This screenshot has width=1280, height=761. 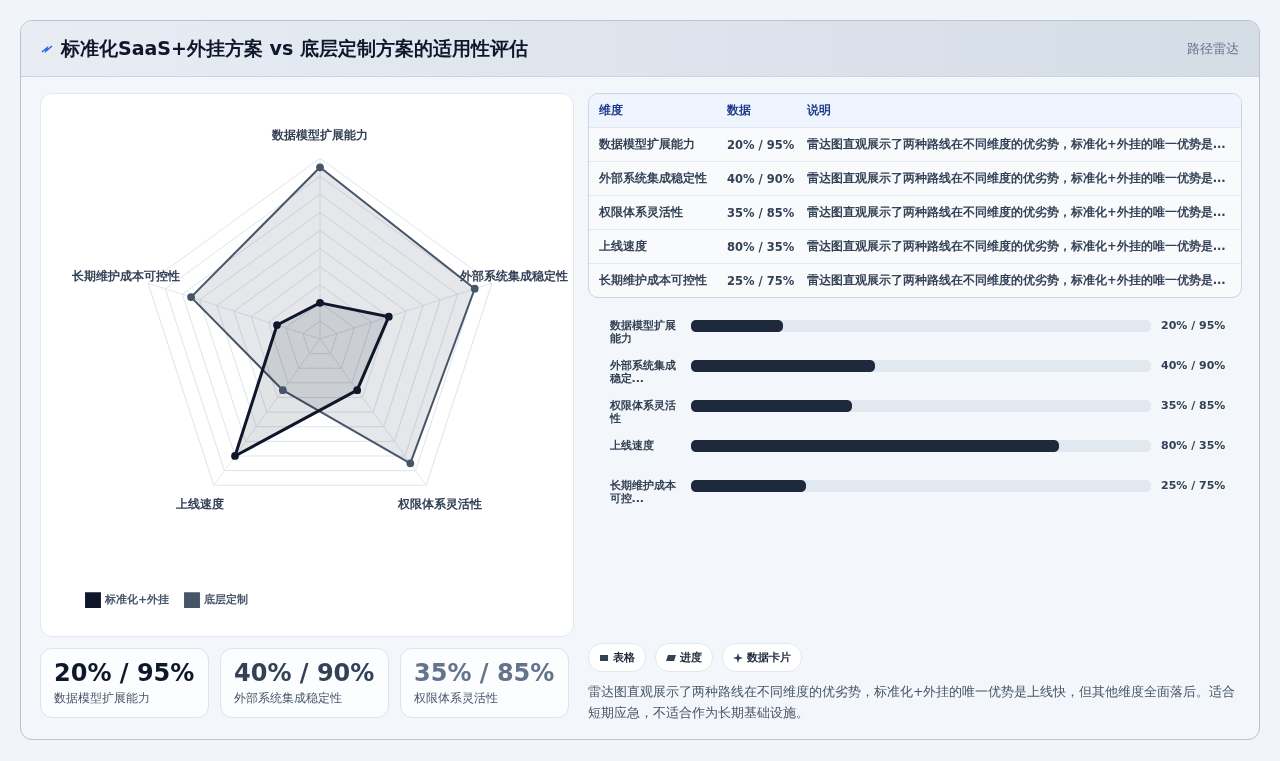 I want to click on category-label: 进度, so click(x=691, y=657).